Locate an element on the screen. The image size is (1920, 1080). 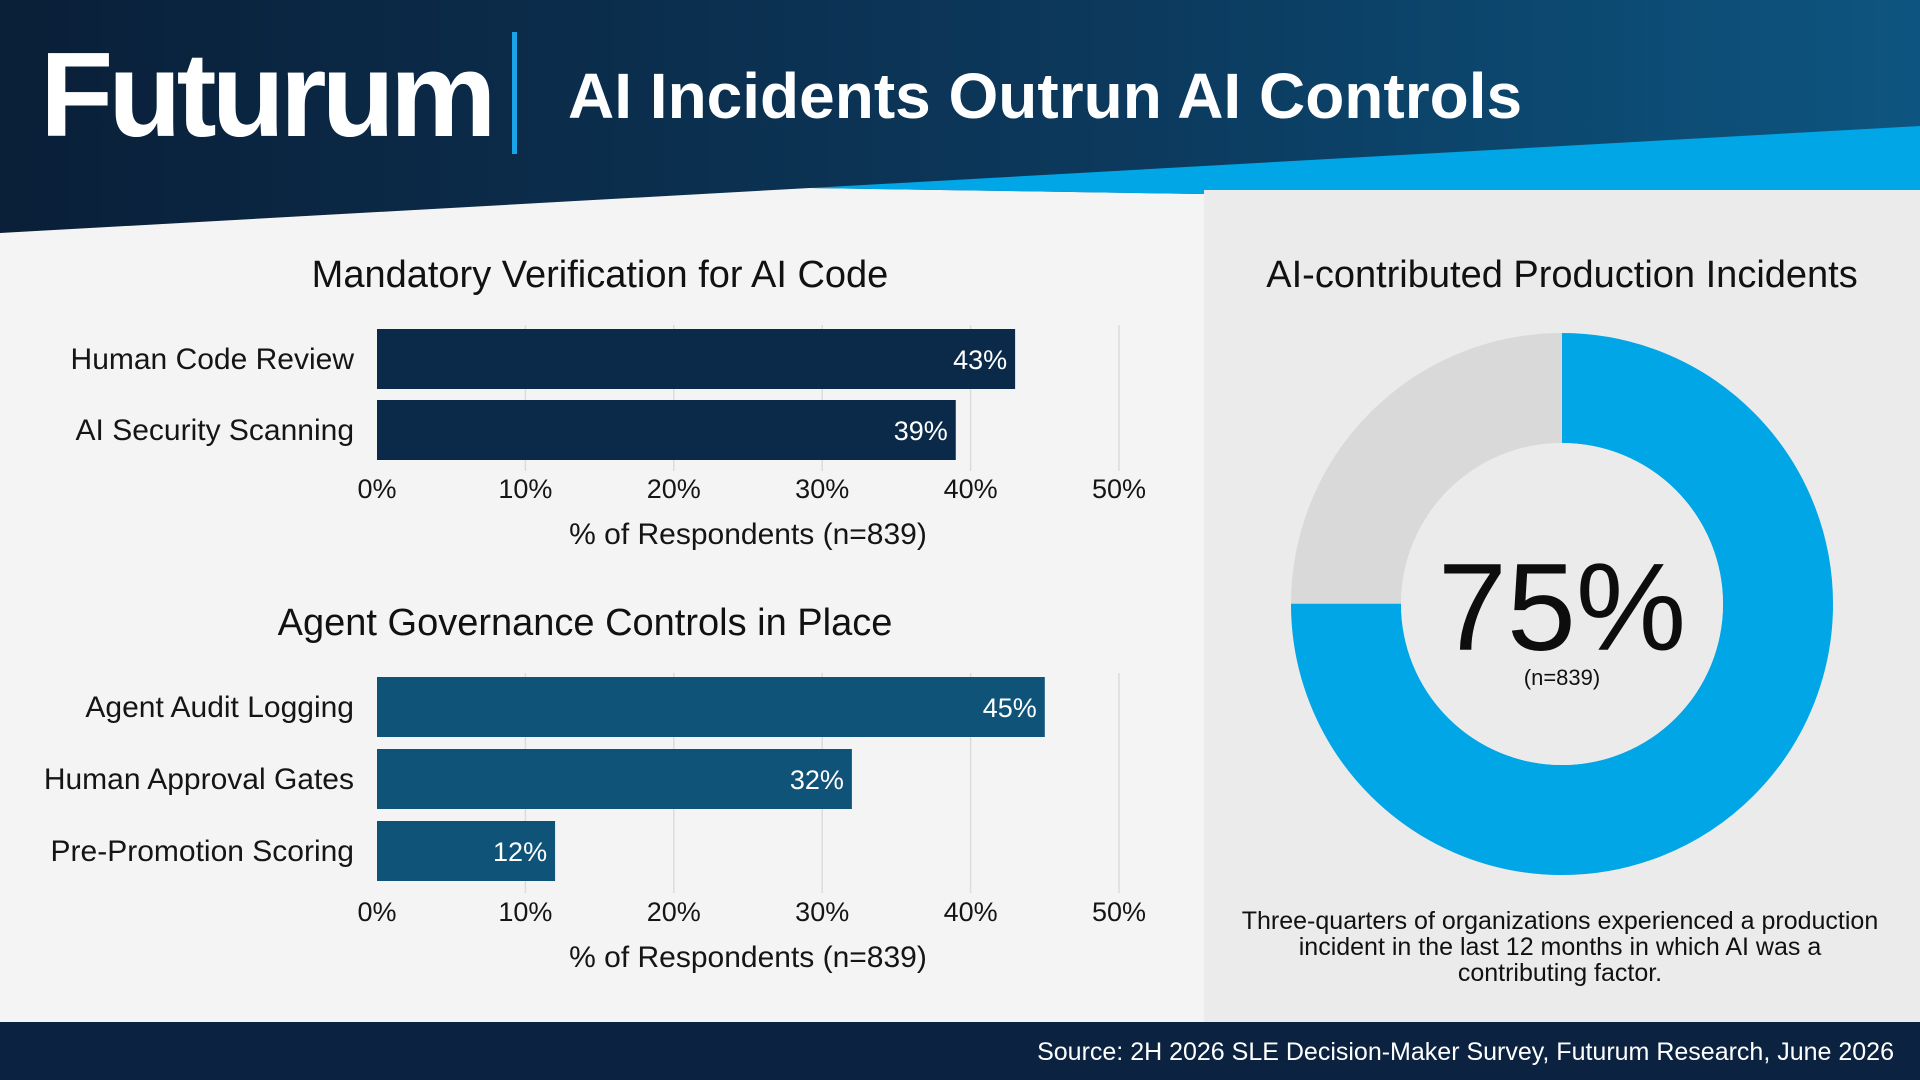
header-divider is located at coordinates (514, 93).